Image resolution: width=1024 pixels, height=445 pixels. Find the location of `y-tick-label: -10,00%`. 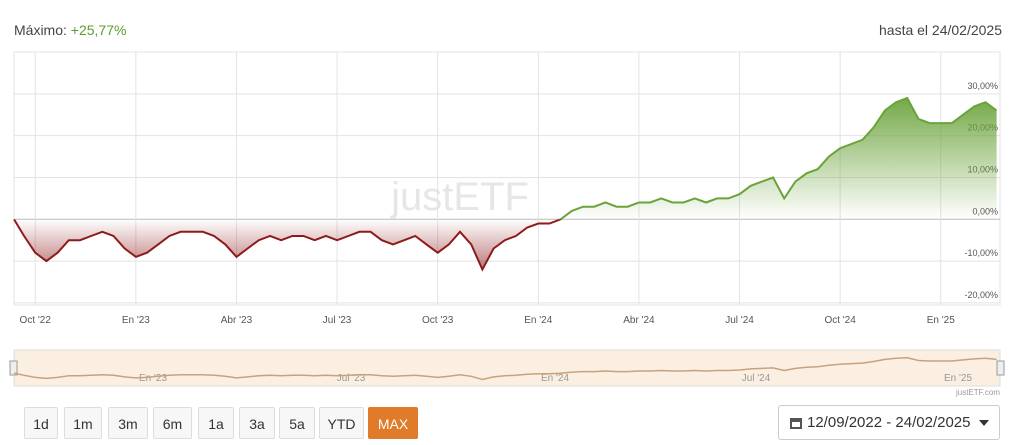

y-tick-label: -10,00% is located at coordinates (981, 253).